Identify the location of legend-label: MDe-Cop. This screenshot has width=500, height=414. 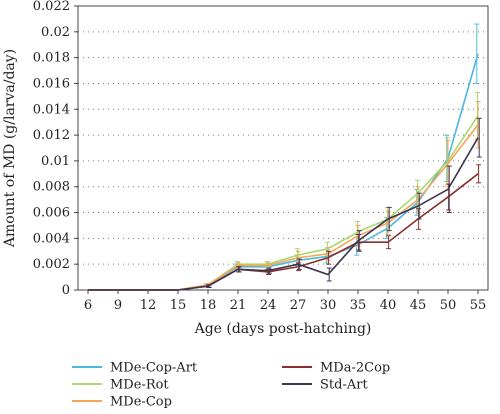
(141, 402).